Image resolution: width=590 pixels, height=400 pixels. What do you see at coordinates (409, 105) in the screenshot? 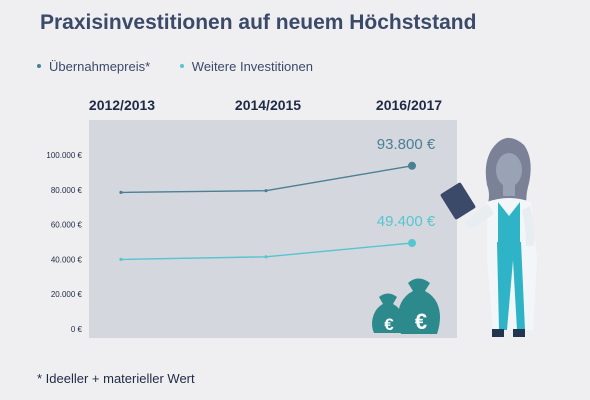
I see `x-category-label: 2016/2017` at bounding box center [409, 105].